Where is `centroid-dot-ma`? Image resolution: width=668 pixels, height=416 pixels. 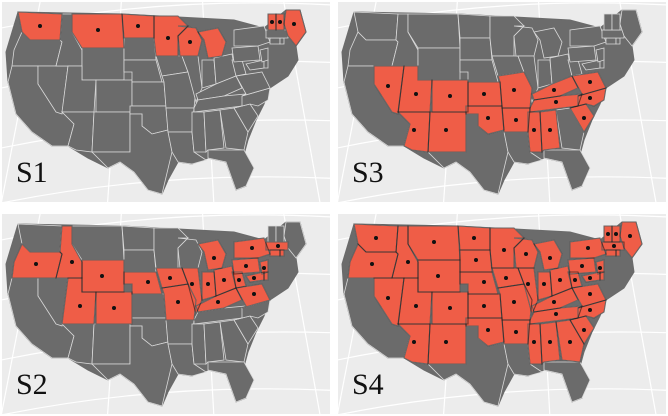 centroid-dot-ma is located at coordinates (614, 246).